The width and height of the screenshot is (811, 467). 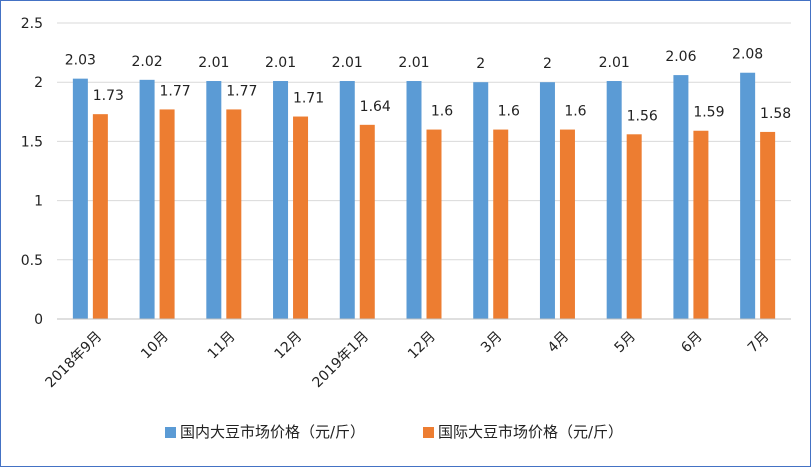 What do you see at coordinates (559, 343) in the screenshot?
I see `x-tick-label: 4月` at bounding box center [559, 343].